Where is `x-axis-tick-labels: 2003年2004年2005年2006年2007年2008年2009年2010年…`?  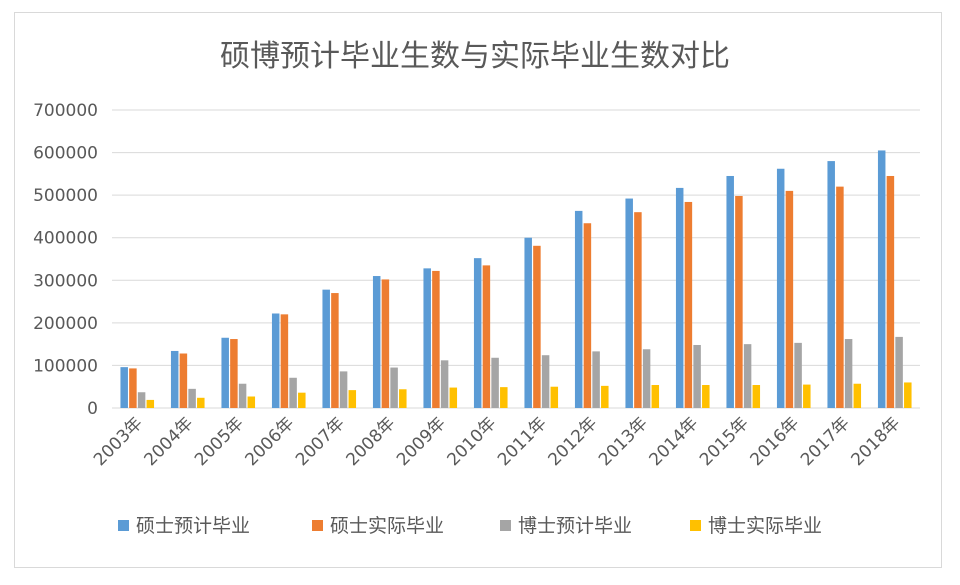
x-axis-tick-labels: 2003年2004年2005年2006年2007年2008年2009年2010年… is located at coordinates (497, 441).